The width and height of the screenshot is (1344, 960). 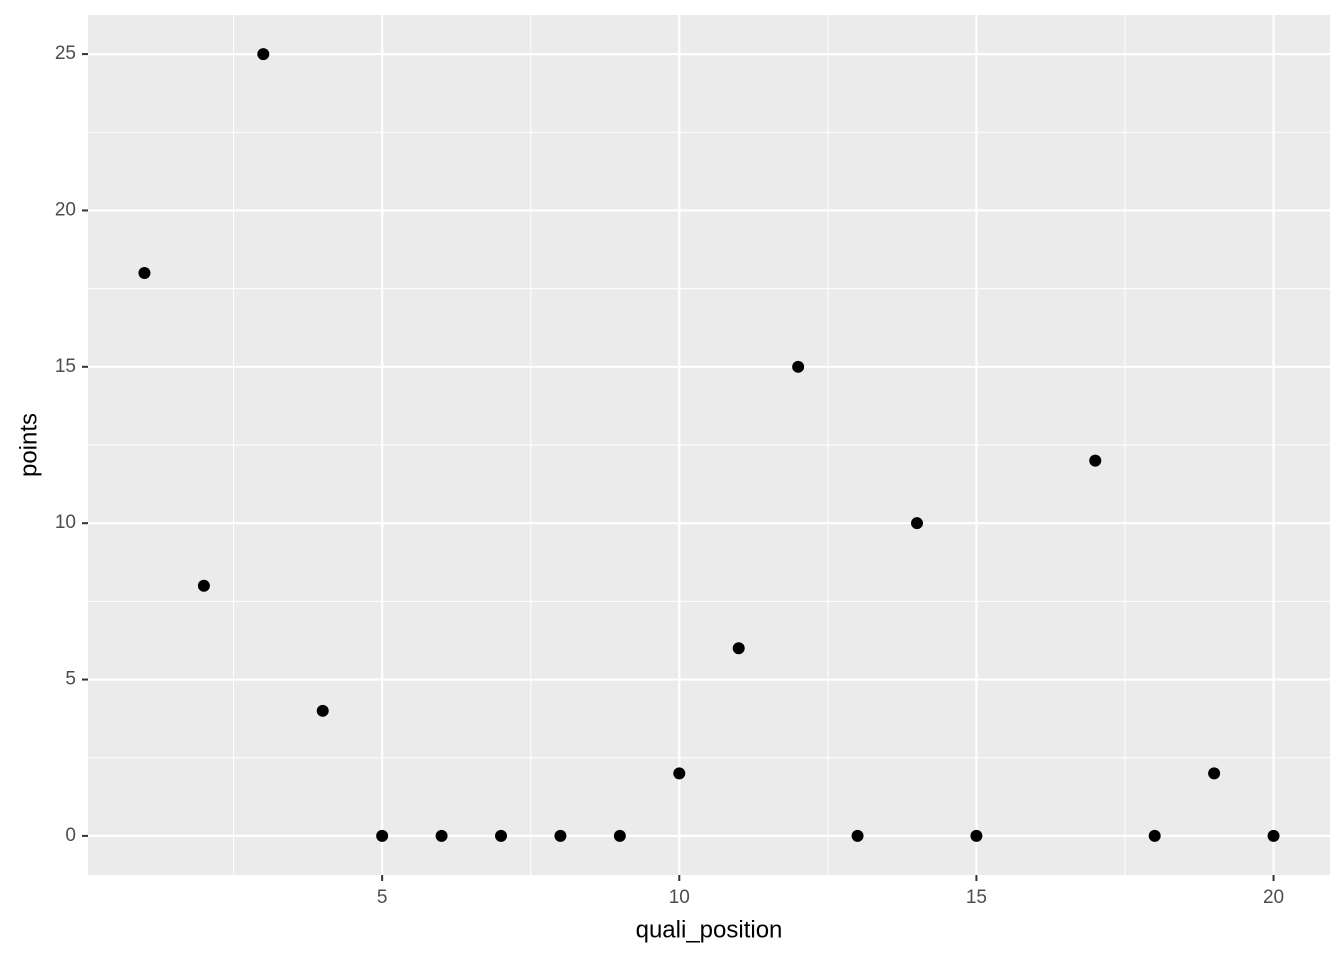 I want to click on x-tick-label: 15, so click(x=976, y=897).